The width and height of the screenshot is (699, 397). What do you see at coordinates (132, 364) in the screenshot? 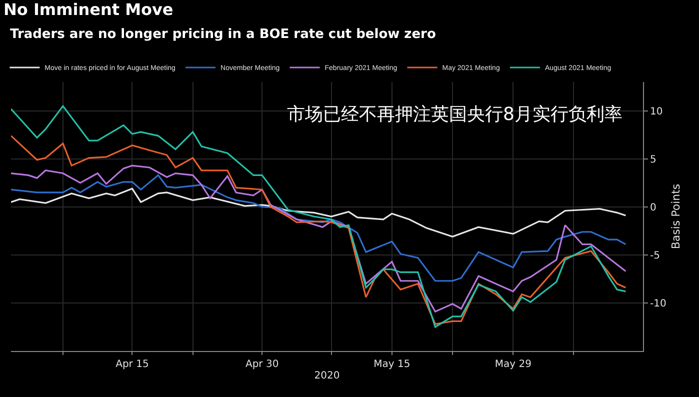
I see `x-tick-label: Apr 15` at bounding box center [132, 364].